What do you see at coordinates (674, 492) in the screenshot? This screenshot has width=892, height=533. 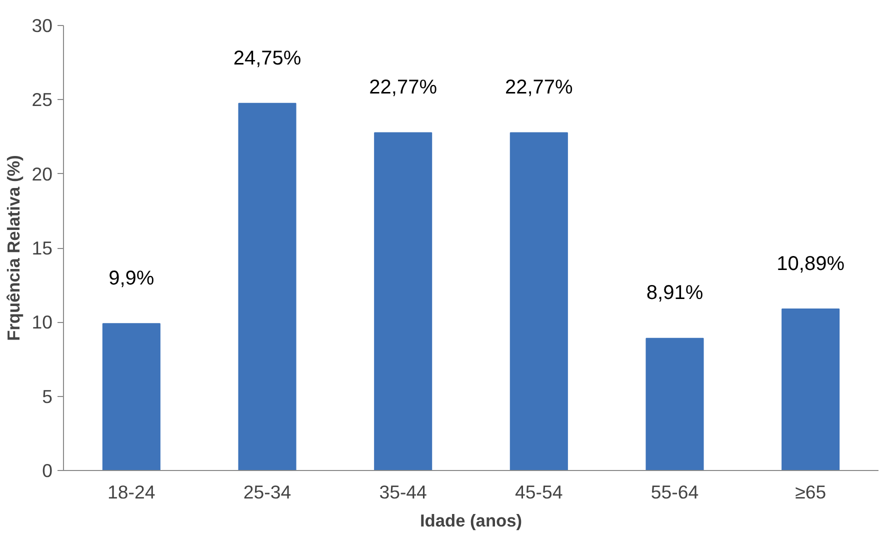 I see `x-tick-label: 55-64` at bounding box center [674, 492].